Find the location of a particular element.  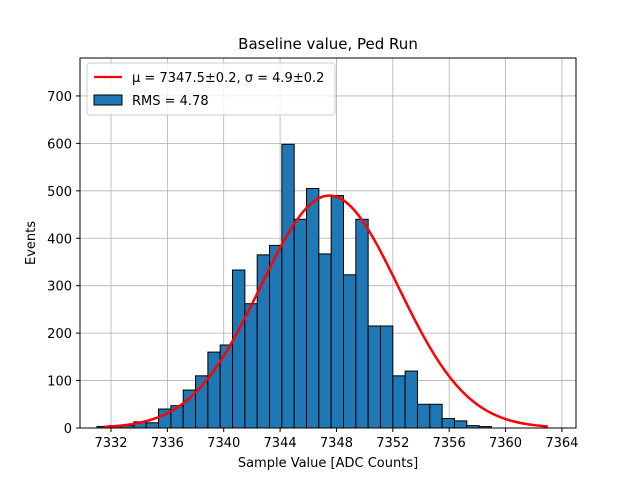

legend: μ = 7347.5±0.2, σ = 4.9±0.2 RMS = 4.78 is located at coordinates (211, 89).